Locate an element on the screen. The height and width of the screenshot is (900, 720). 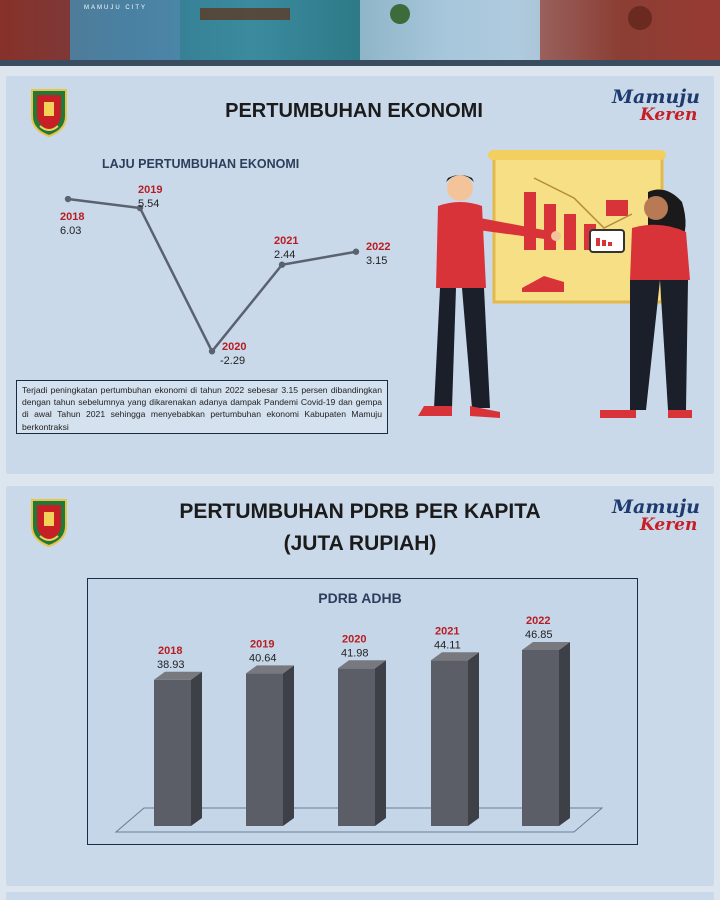
line-value-label-2020: -2.29 is located at coordinates (232, 361).